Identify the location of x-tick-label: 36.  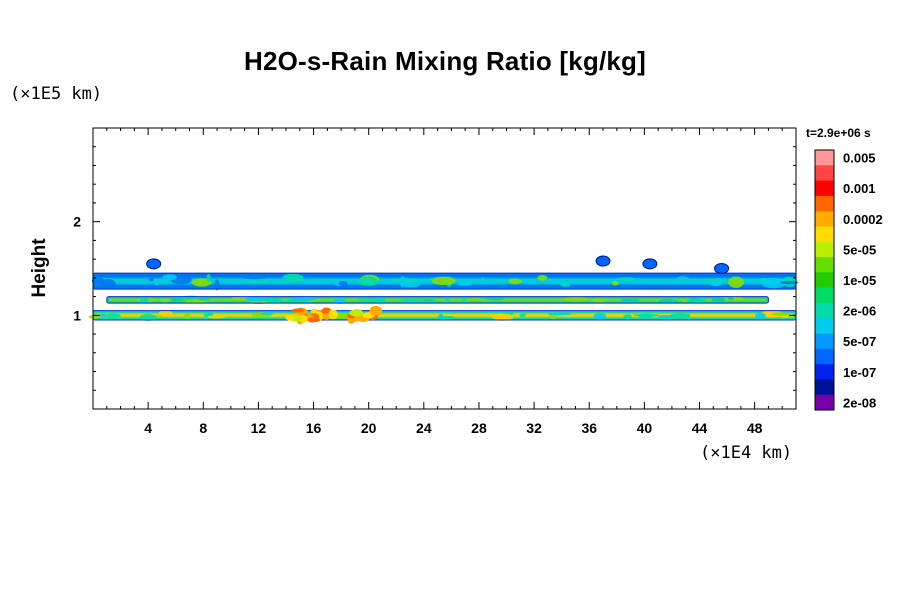
(589, 428).